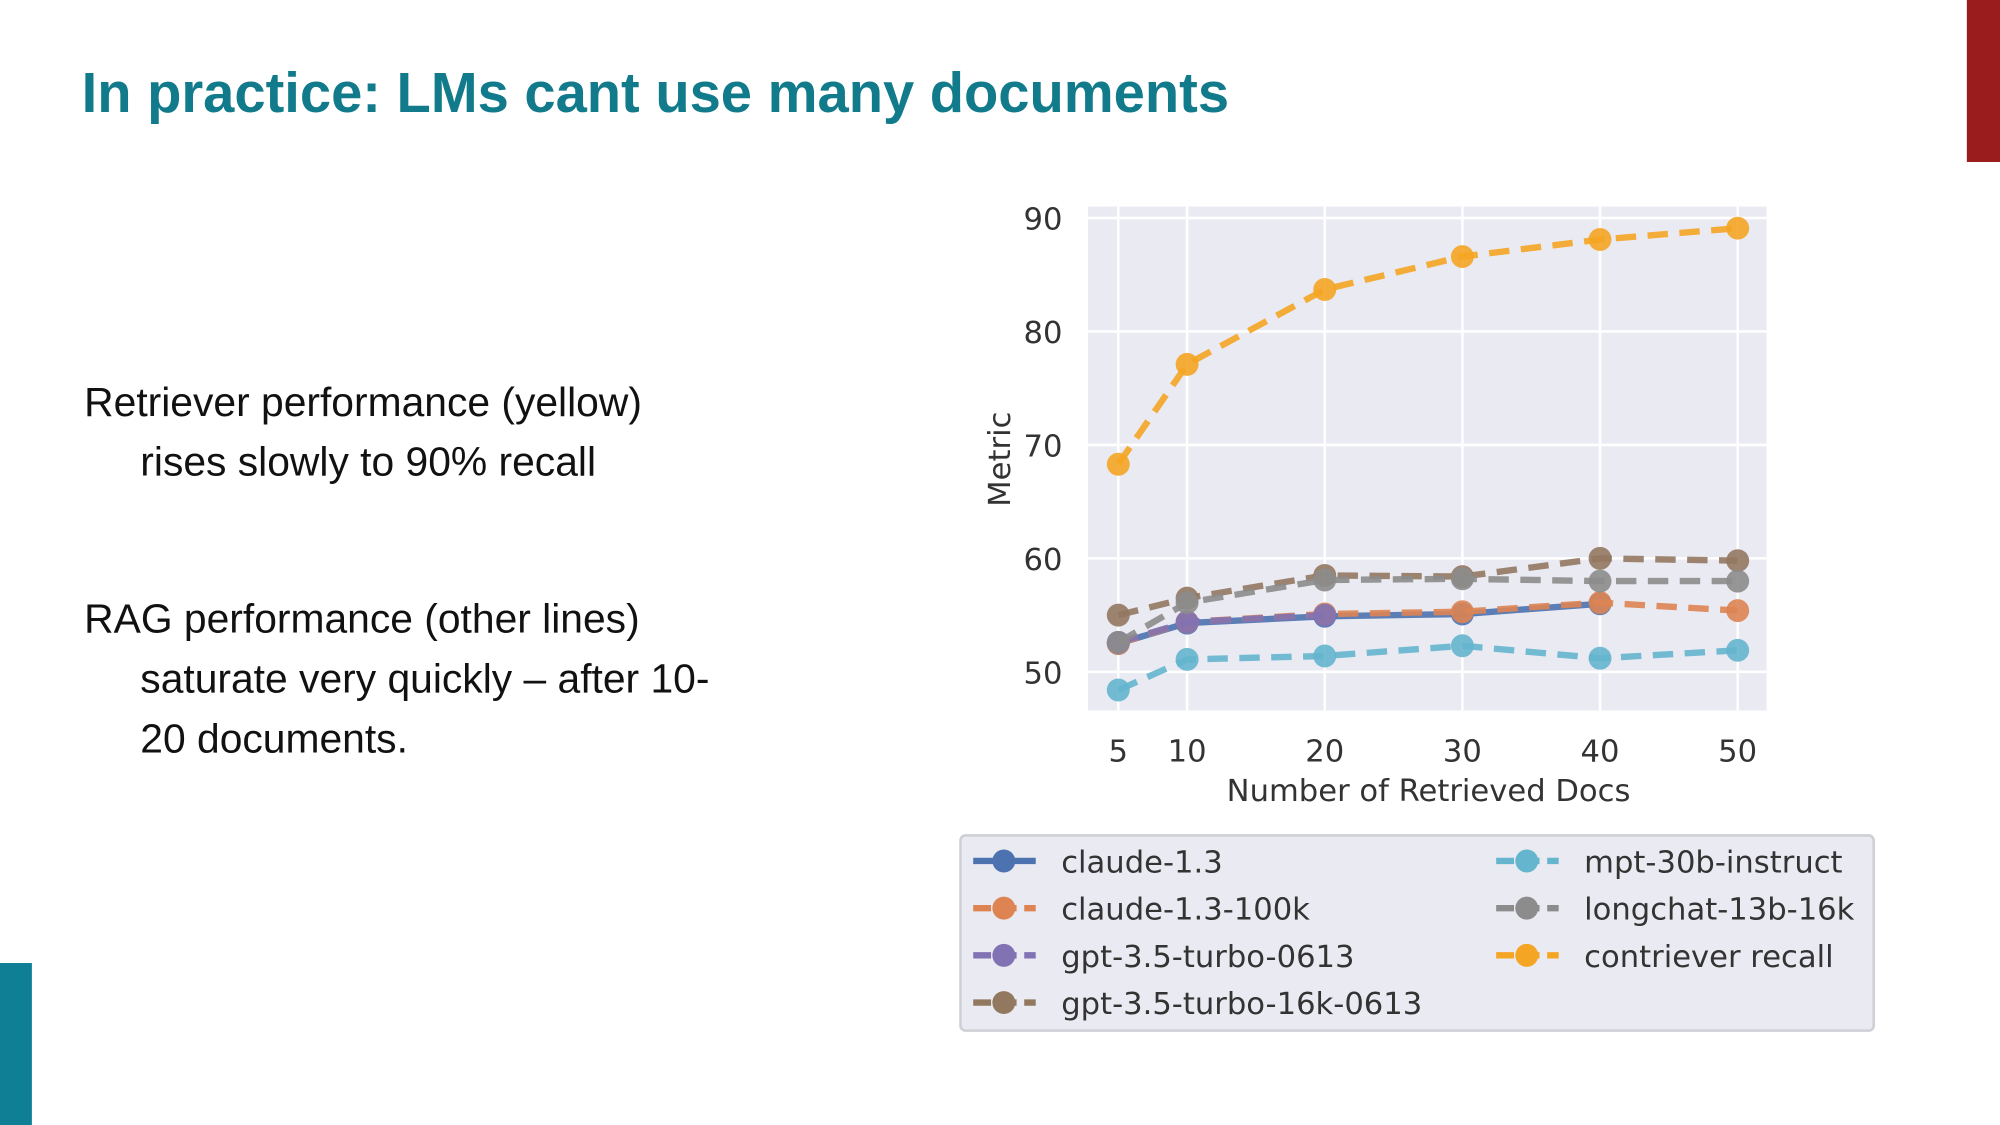 Image resolution: width=2000 pixels, height=1125 pixels. I want to click on legend-label: gpt-3.5-turbo-0613, so click(1207, 957).